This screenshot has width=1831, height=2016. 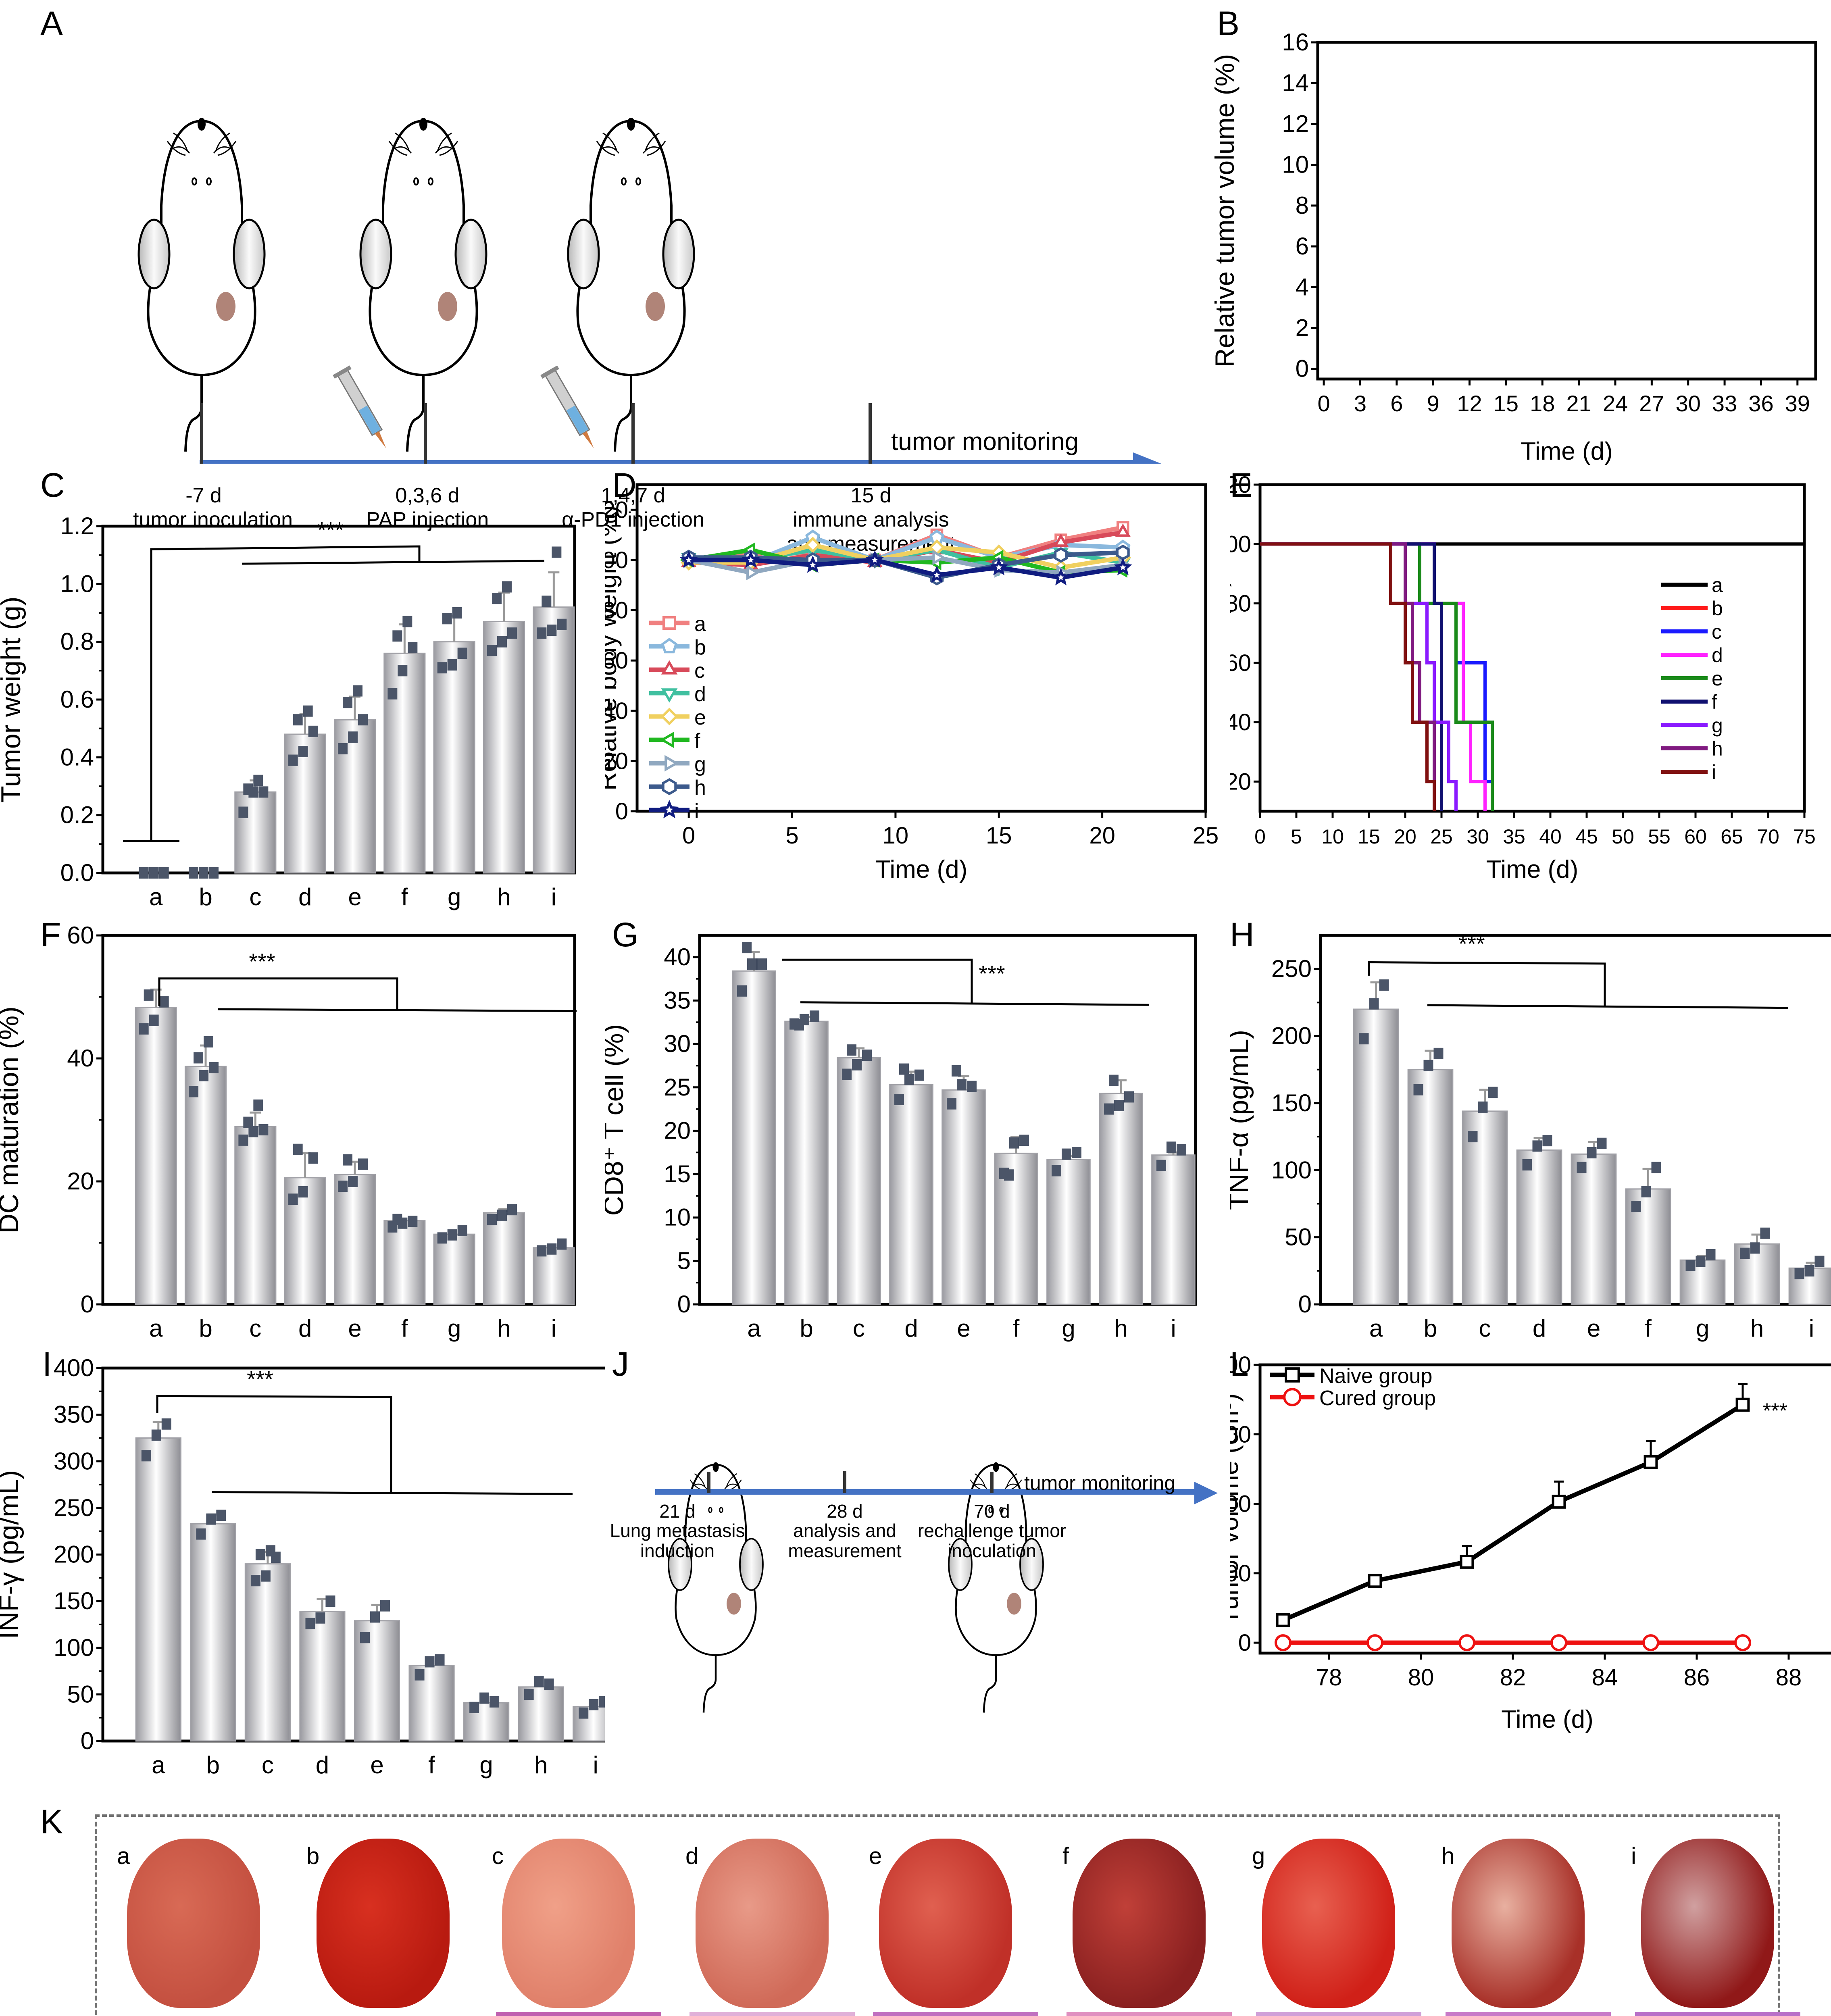 I want to click on panel-label-d: D, so click(x=624, y=485).